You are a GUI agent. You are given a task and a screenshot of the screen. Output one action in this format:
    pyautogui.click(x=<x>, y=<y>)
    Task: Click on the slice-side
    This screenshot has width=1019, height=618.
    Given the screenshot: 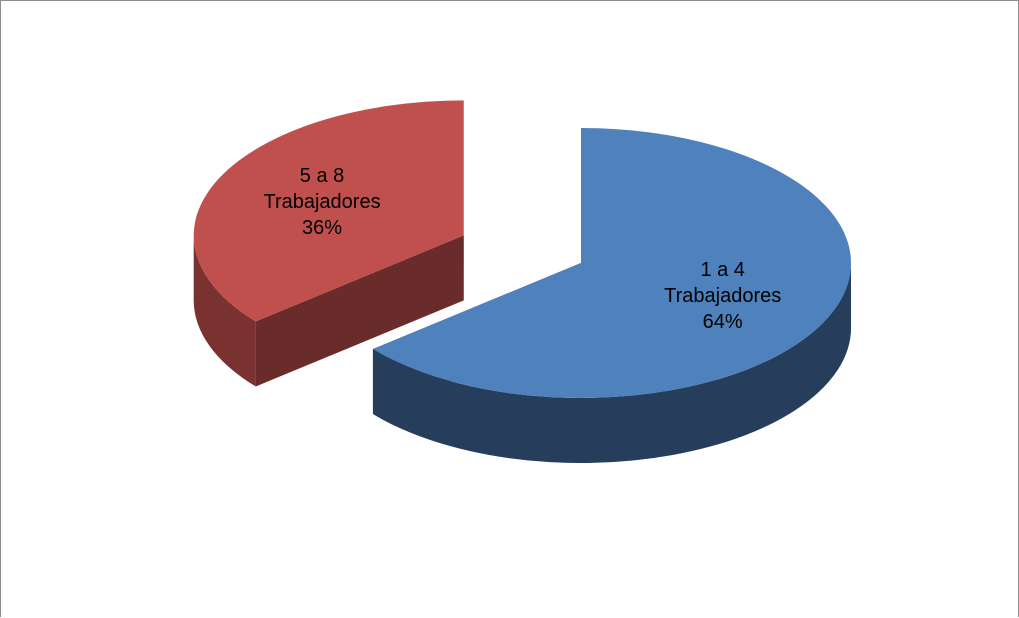 What is the action you would take?
    pyautogui.click(x=224, y=311)
    